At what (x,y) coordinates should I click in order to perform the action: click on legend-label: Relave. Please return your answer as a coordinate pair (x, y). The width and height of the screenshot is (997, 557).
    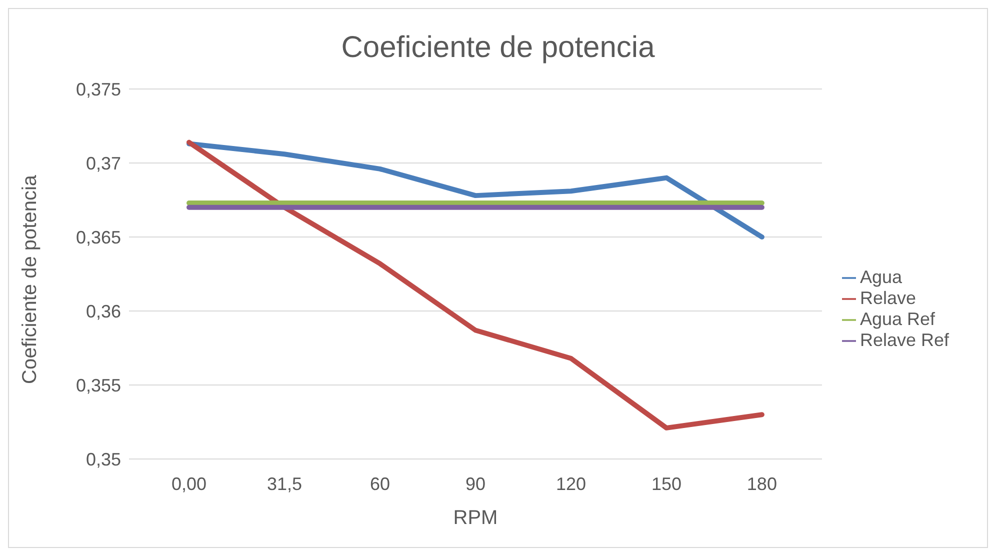
    Looking at the image, I should click on (888, 298).